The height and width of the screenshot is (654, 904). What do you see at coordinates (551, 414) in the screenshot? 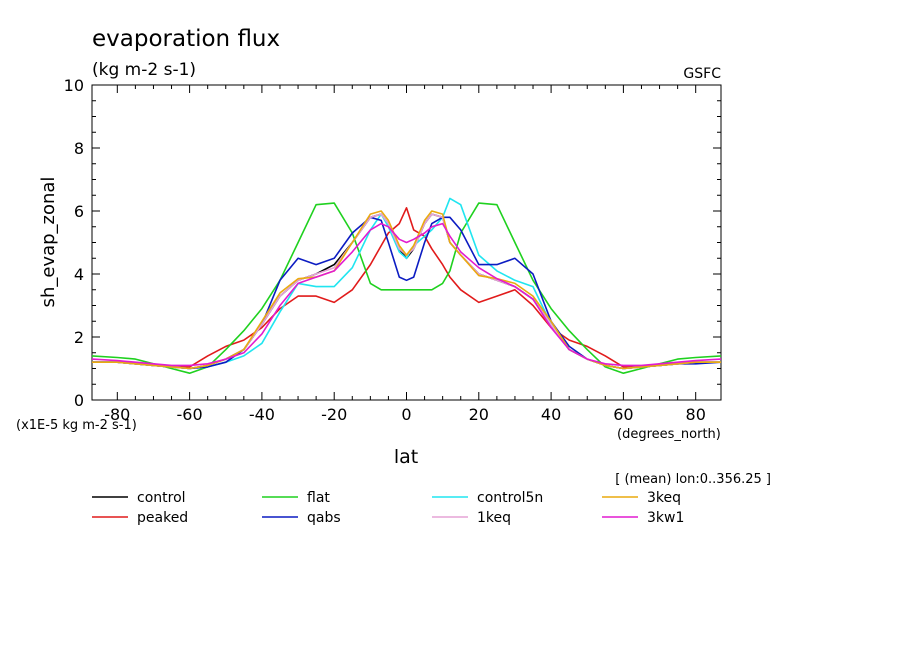
I see `x-tick-label: 40` at bounding box center [551, 414].